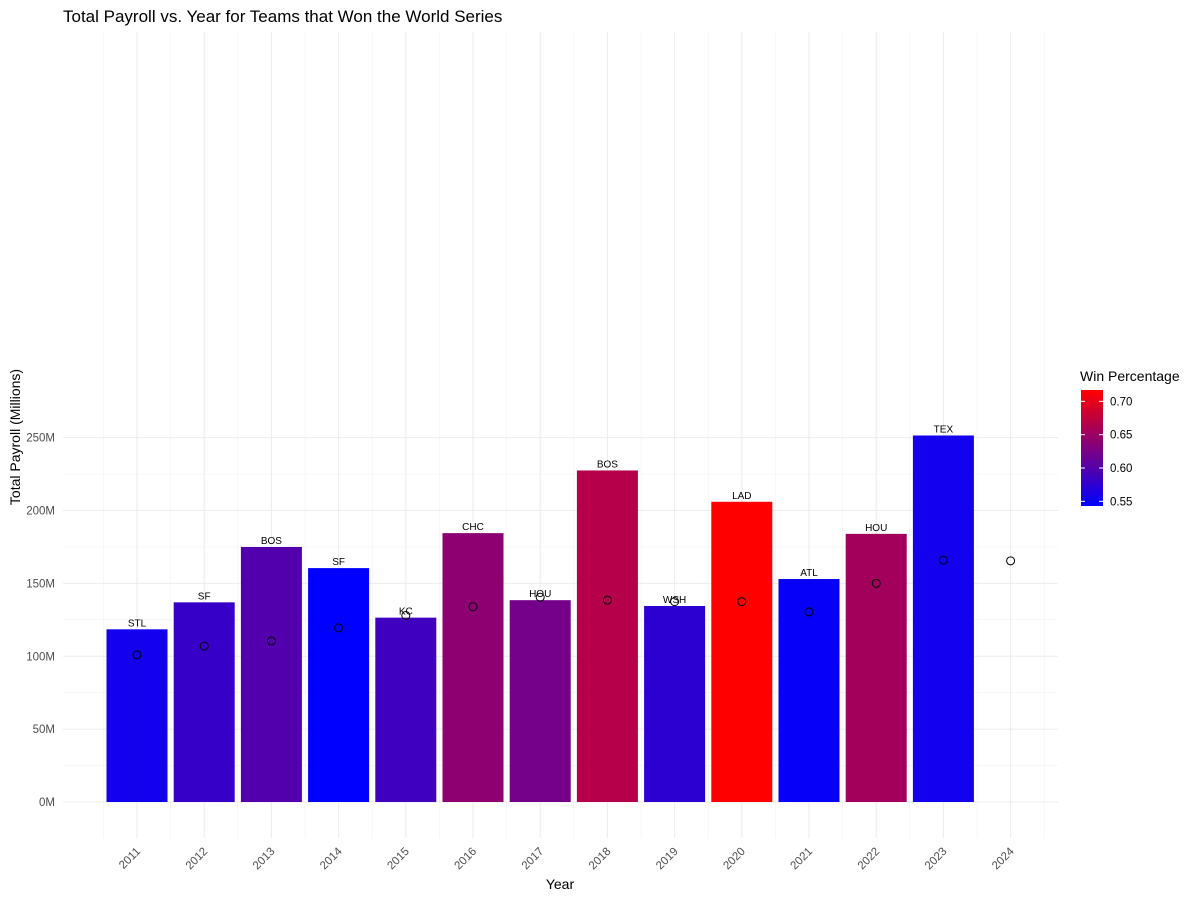 This screenshot has height=900, width=1200. Describe the element at coordinates (44, 730) in the screenshot. I see `y-tick-label: 50M` at that location.